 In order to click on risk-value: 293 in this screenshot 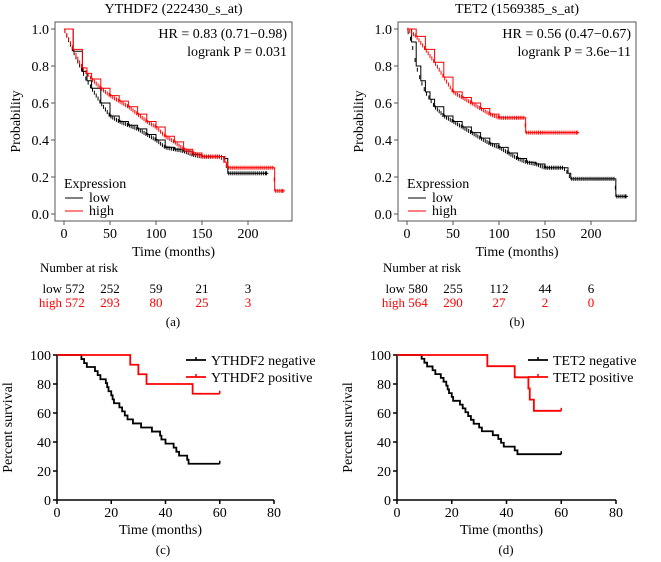, I will do `click(110, 302)`.